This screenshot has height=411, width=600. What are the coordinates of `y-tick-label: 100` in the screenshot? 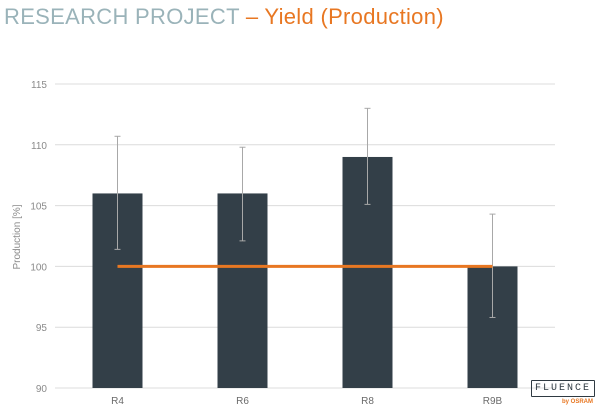 It's located at (38, 267).